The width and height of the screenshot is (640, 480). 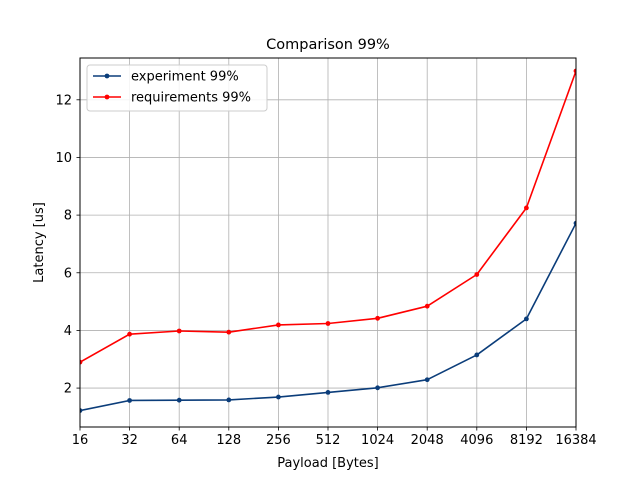 I want to click on x-tick-label: 512, so click(x=328, y=440).